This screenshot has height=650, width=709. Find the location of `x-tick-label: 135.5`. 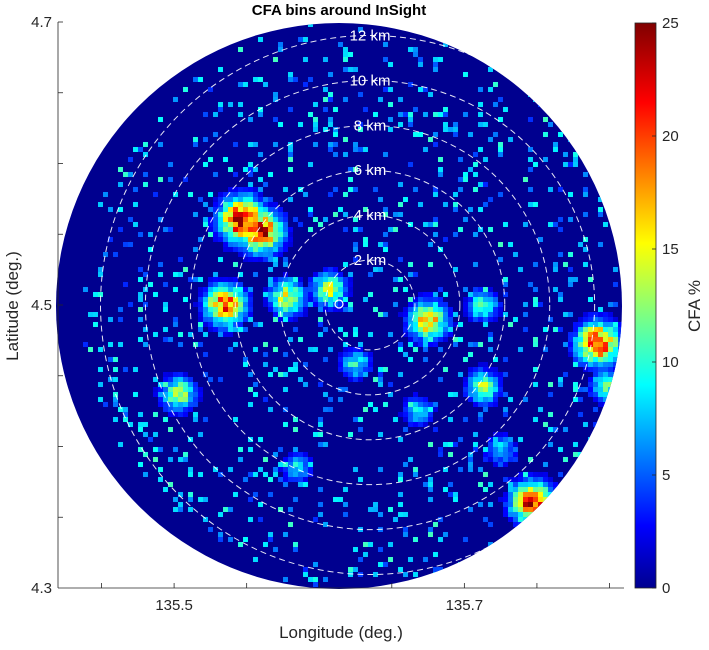

x-tick-label: 135.5 is located at coordinates (174, 605).